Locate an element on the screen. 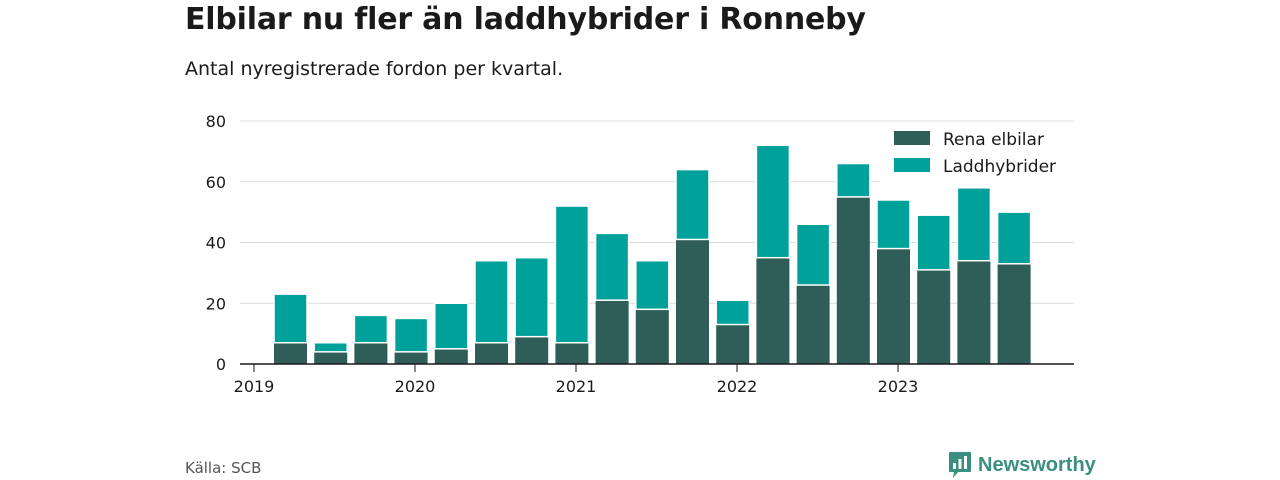 This screenshot has height=480, width=1280. chart-subtitle: Antal nyregistrerade fordon per kvartal. is located at coordinates (374, 69).